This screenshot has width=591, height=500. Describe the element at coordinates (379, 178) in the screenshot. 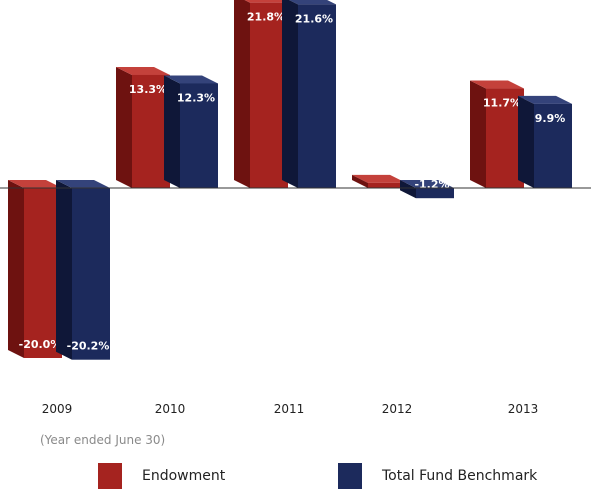

I see `bar-top-endowment-2012` at that location.